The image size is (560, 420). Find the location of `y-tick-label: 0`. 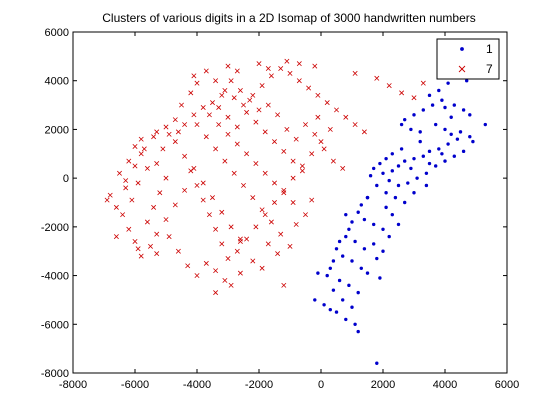

y-tick-label: 0 is located at coordinates (66, 179).